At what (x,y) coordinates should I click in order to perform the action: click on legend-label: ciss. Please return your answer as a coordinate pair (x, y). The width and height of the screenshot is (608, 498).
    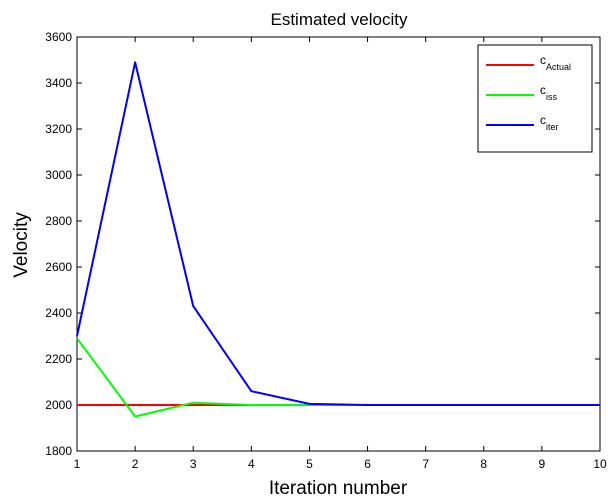
    Looking at the image, I should click on (548, 92).